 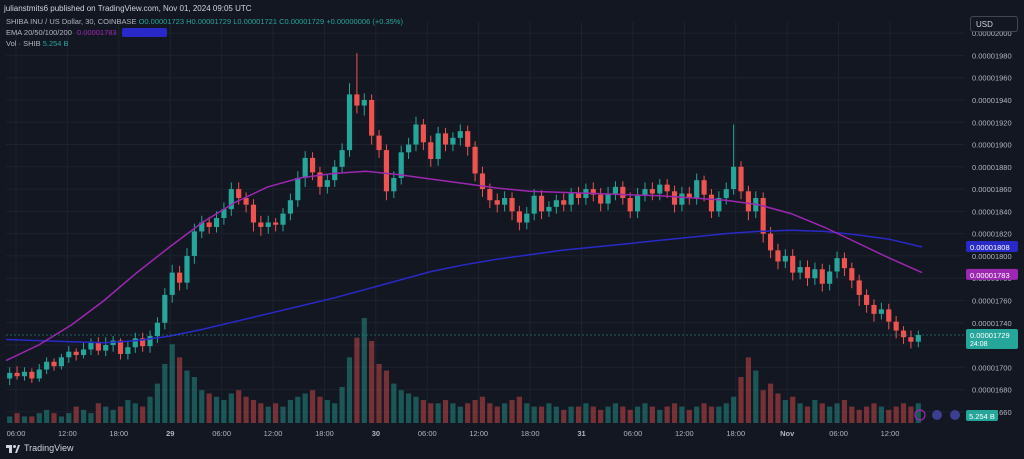 I want to click on ema-fast-price-tag-bg, so click(x=992, y=274).